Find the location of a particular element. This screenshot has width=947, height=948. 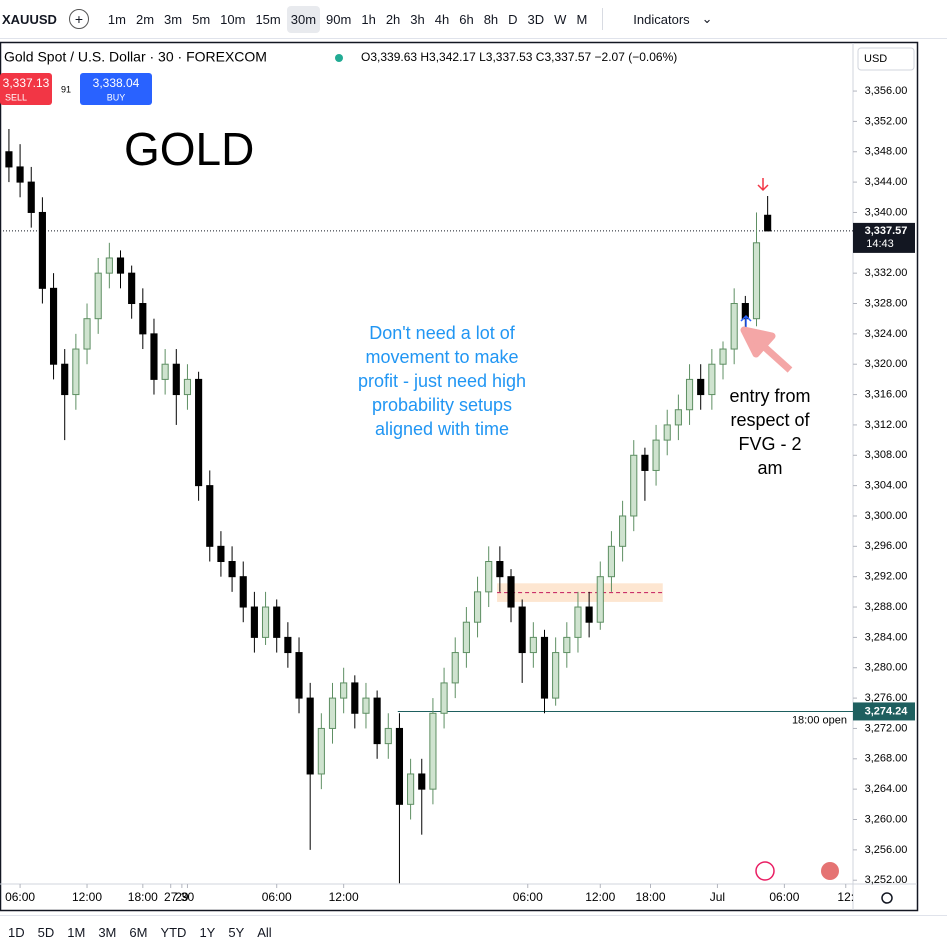

interval-button: 90m is located at coordinates (339, 19).